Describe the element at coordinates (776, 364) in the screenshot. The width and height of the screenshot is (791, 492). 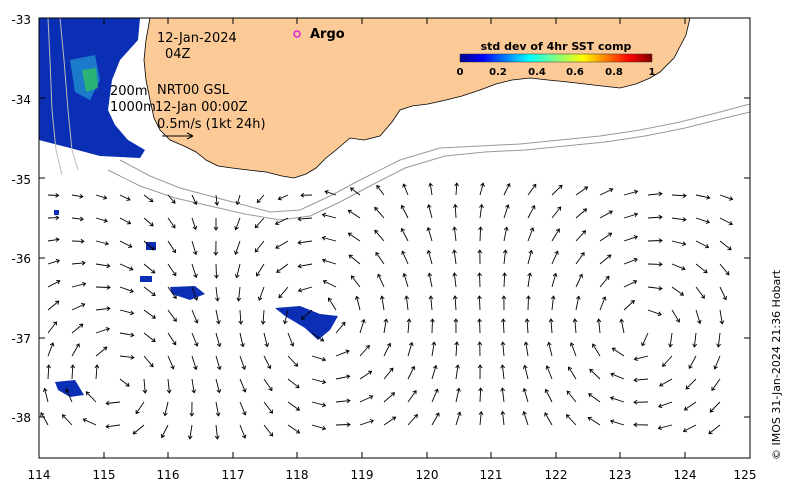
I see `credit-label: © IMOS 31-Jan-2024 21:36 Hobart` at that location.